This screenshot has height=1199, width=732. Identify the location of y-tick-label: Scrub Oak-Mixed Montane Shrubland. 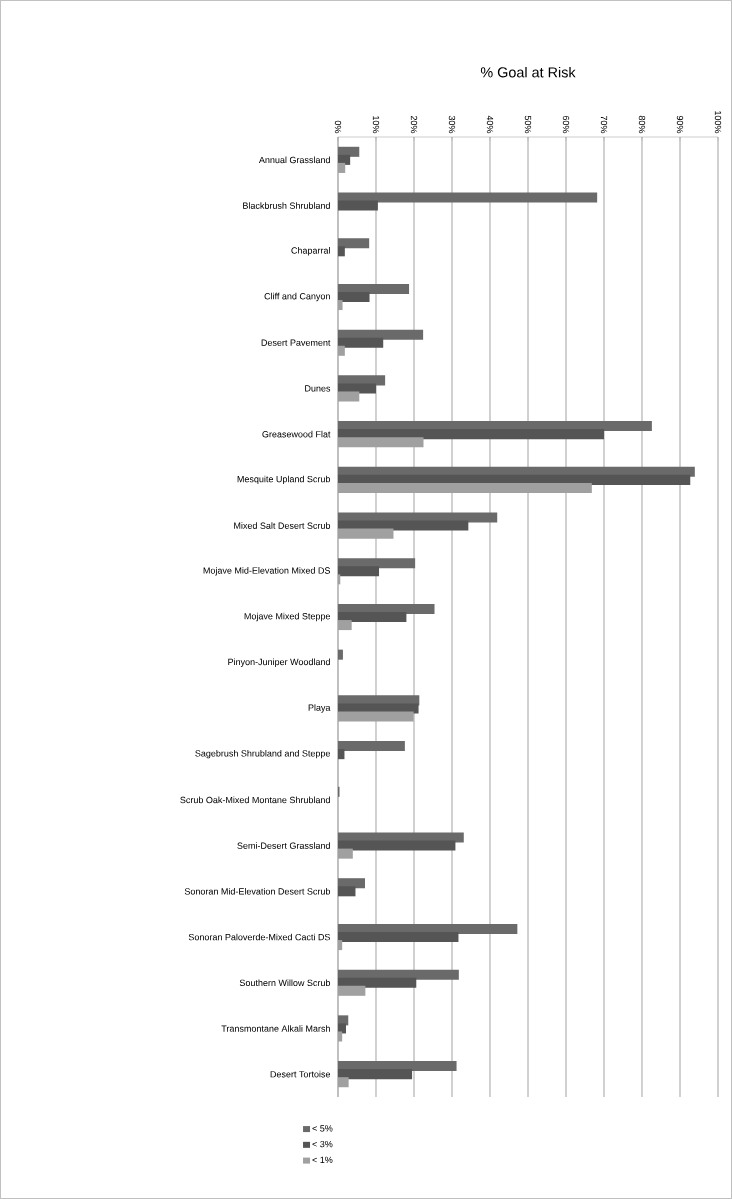
(255, 800).